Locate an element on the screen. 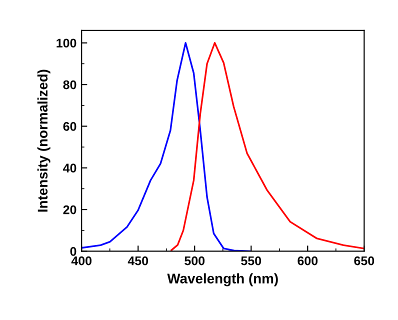  x-tick-label: 450 is located at coordinates (138, 261).